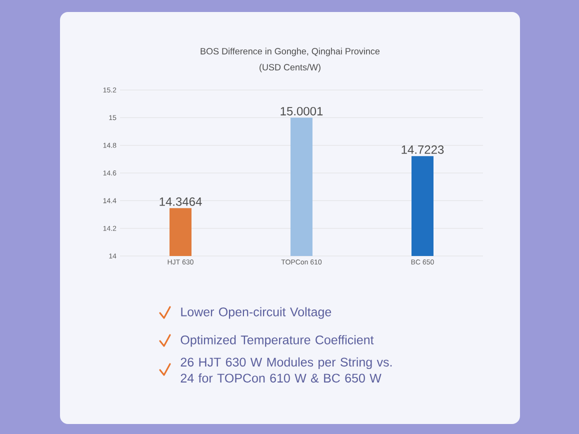 This screenshot has width=579, height=434. What do you see at coordinates (290, 68) in the screenshot?
I see `chart-subtitle: (USD Cents/W)` at bounding box center [290, 68].